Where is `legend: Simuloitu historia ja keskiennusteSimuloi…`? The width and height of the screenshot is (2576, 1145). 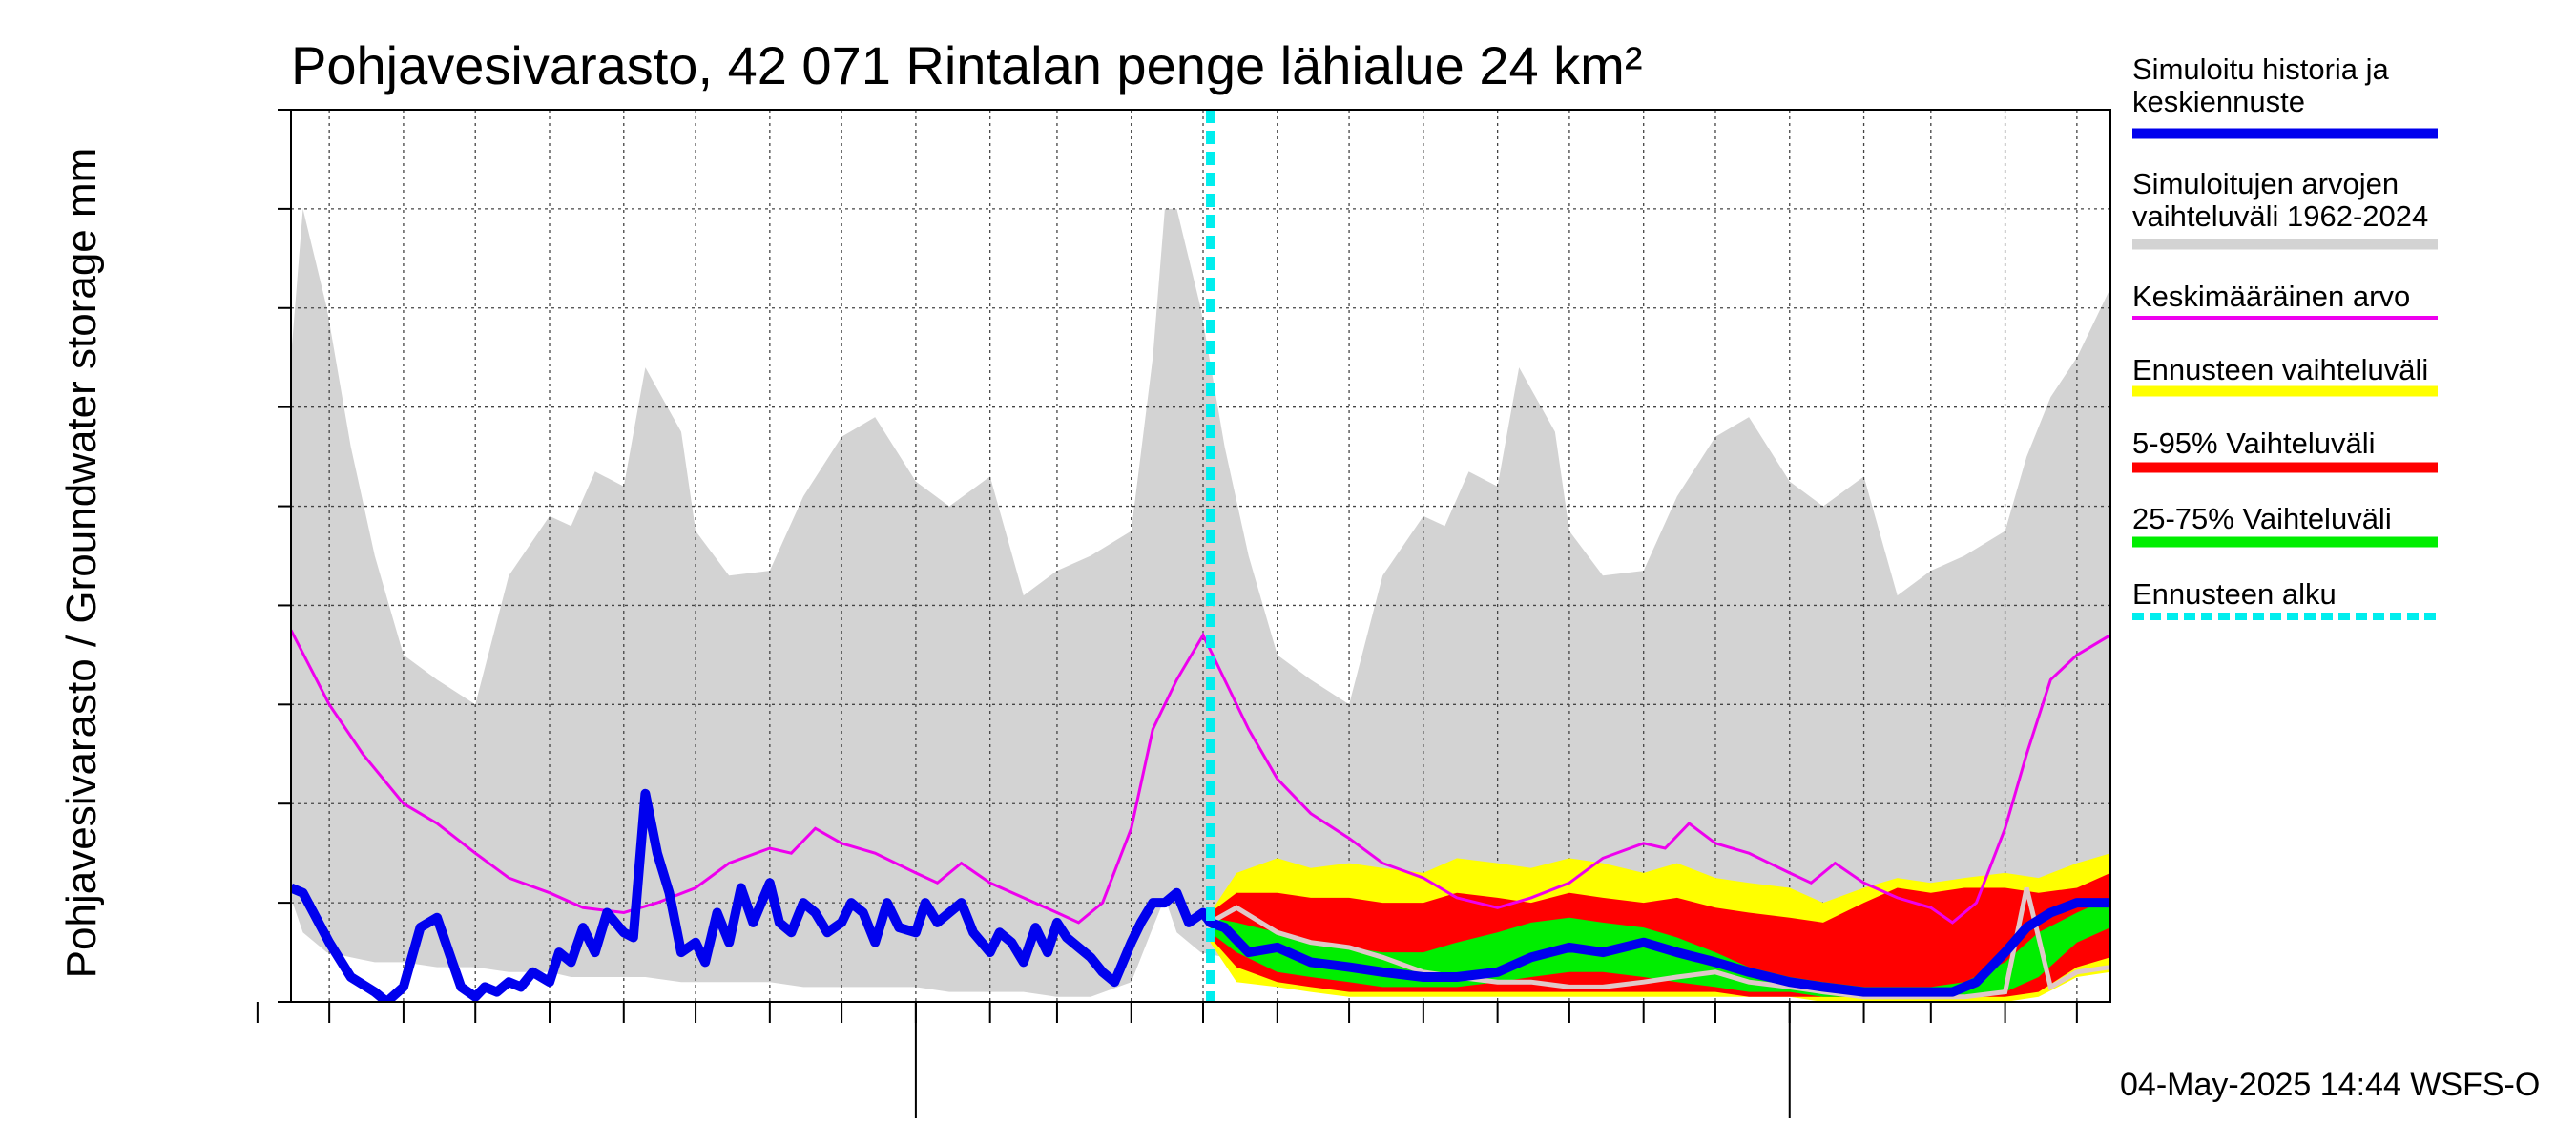 legend: Simuloitu historia ja keskiennusteSimuloi… is located at coordinates (2285, 336).